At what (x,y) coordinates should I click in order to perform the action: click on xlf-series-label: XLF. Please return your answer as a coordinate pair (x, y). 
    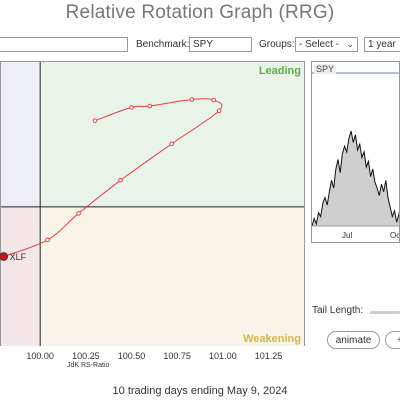
    Looking at the image, I should click on (18, 257).